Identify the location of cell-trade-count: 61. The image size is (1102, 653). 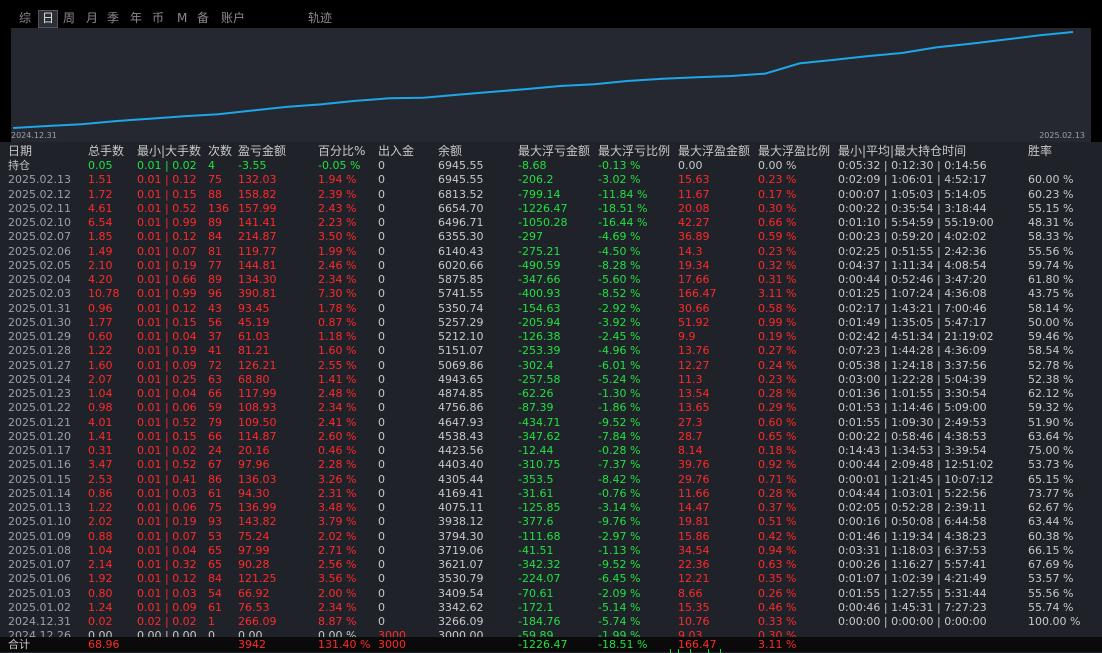
(215, 493).